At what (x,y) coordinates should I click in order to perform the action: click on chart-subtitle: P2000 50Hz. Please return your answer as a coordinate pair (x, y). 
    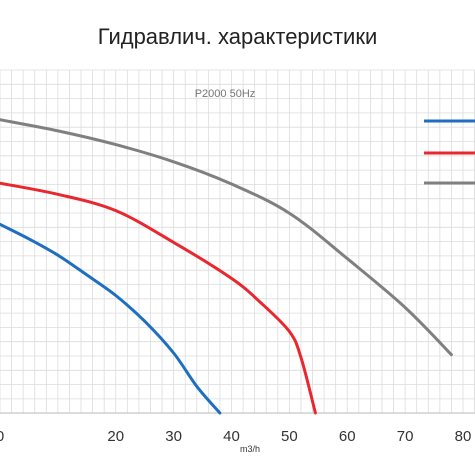
    Looking at the image, I should click on (225, 94).